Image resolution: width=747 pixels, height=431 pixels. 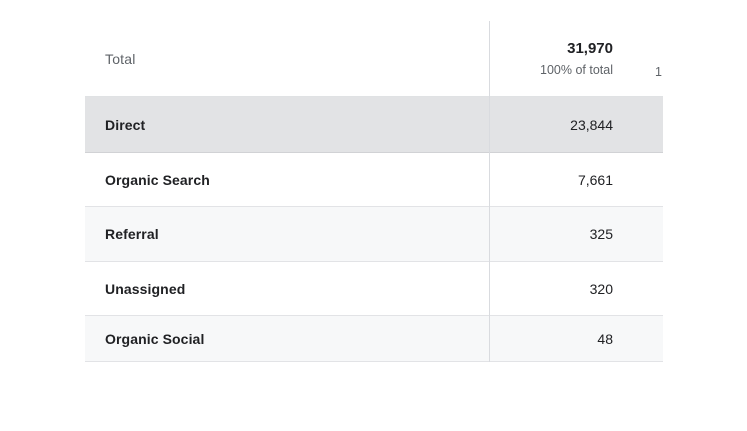 I want to click on table-row: Unassigned 320, so click(x=374, y=289).